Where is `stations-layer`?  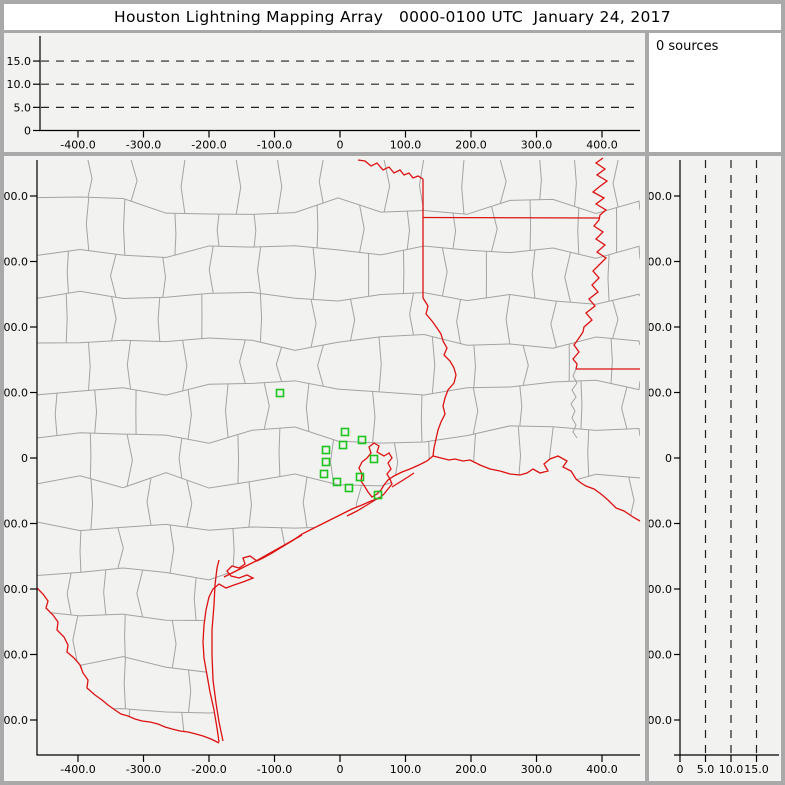 stations-layer is located at coordinates (329, 444).